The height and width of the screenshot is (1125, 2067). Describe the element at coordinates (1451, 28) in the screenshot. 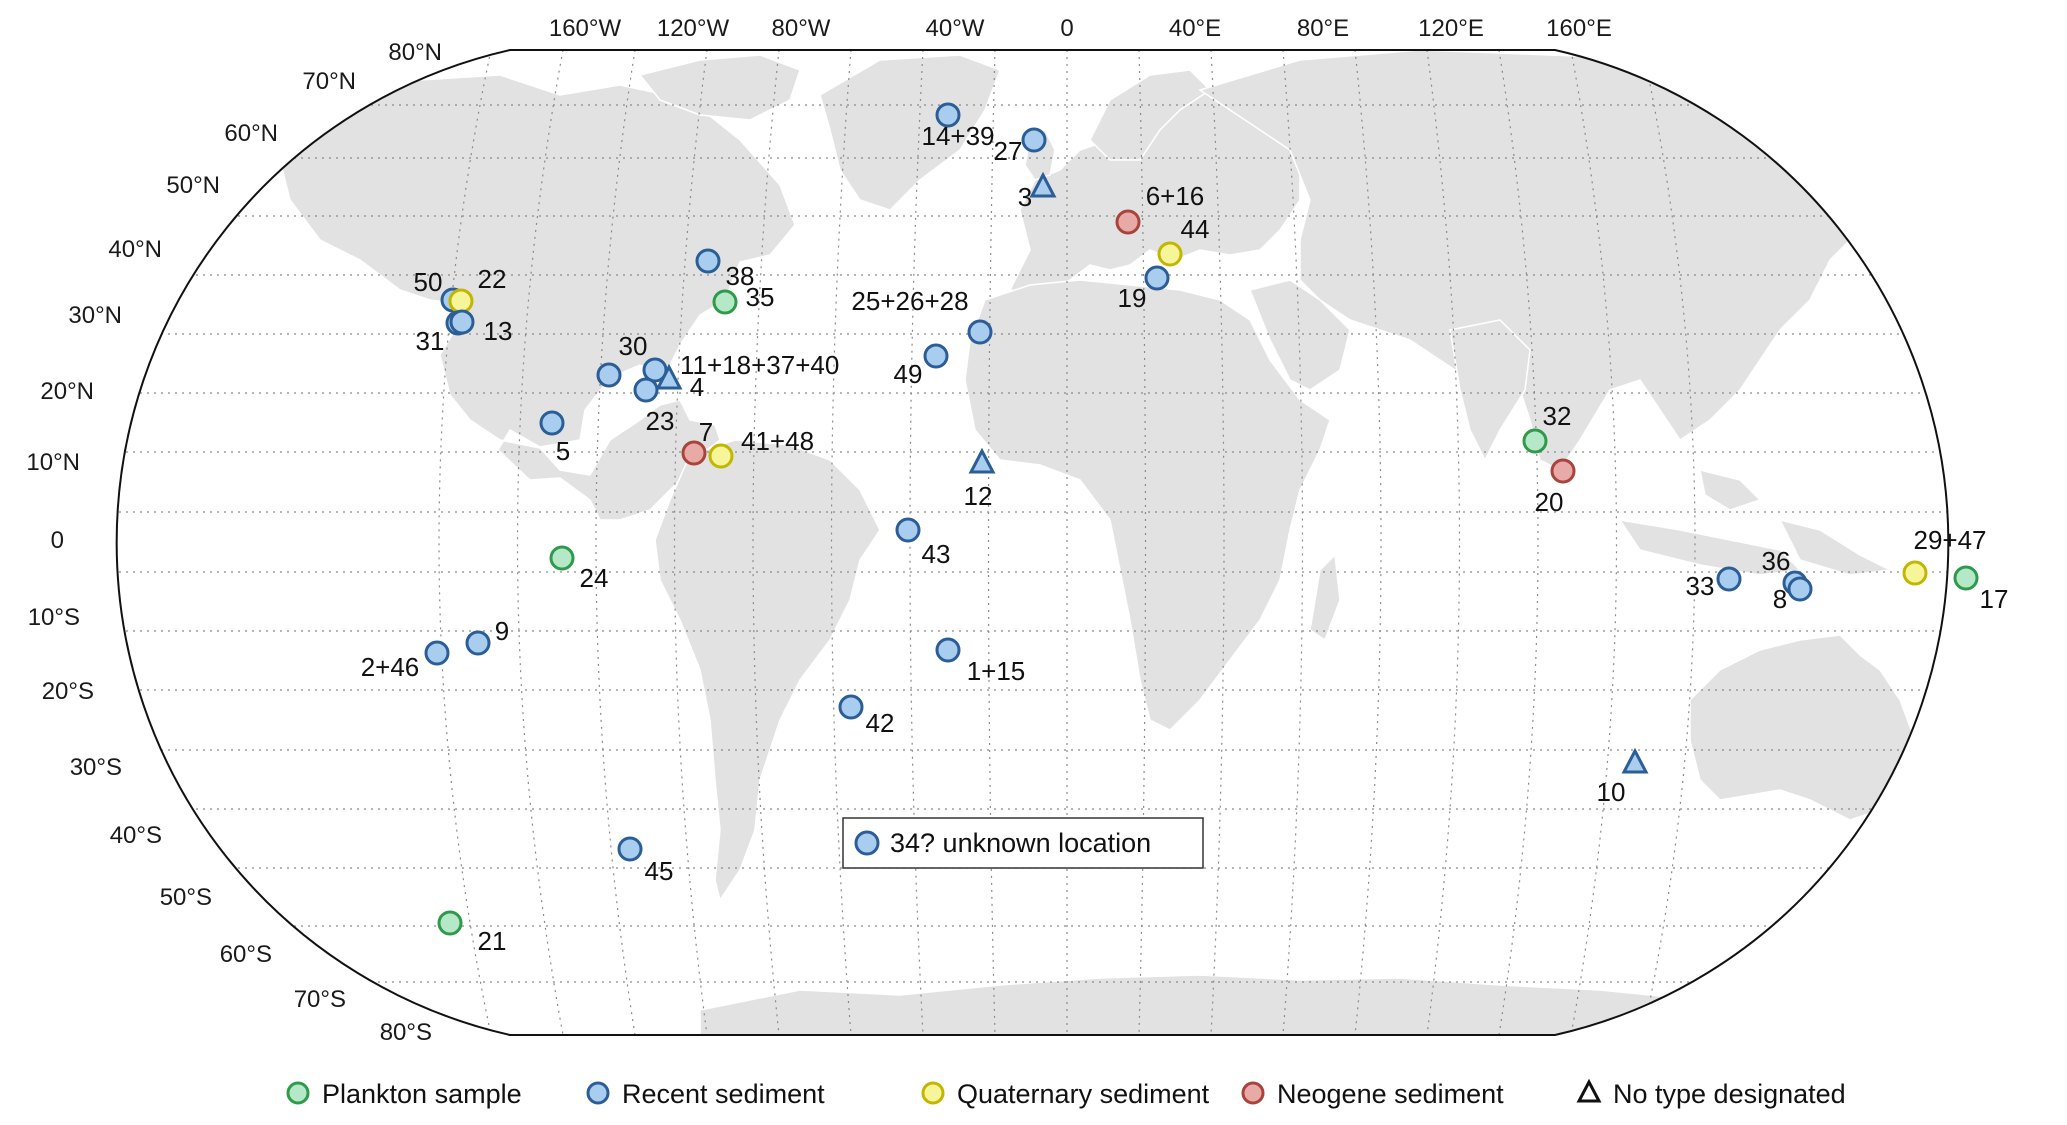

I see `lon-tick: 120°E` at that location.